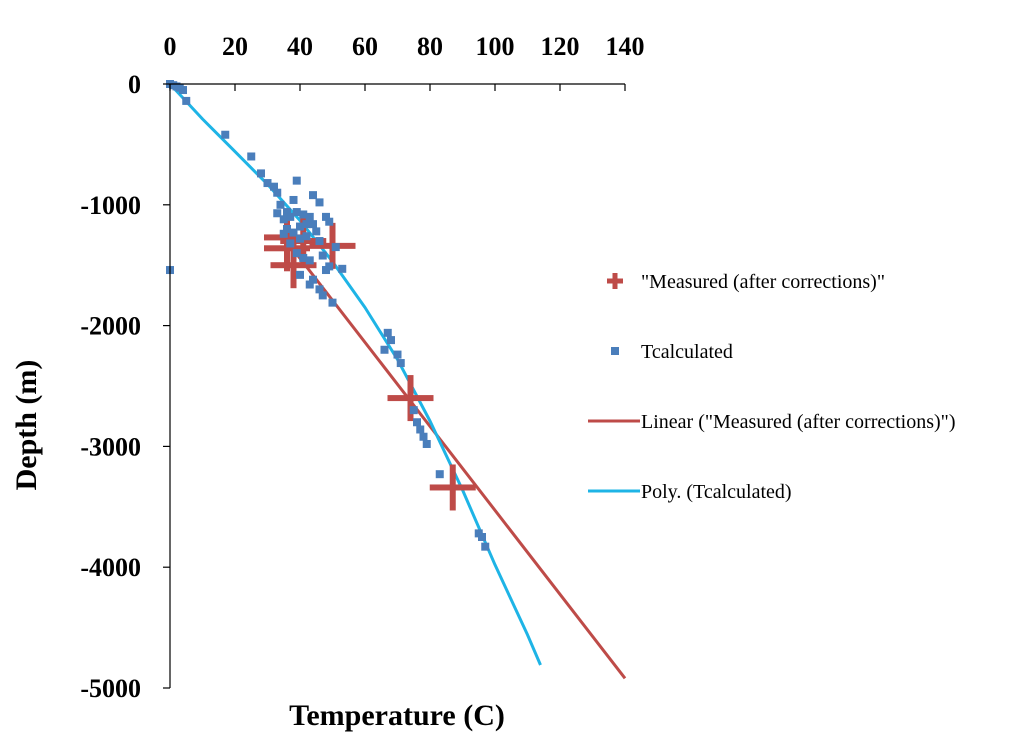  I want to click on legend-linear: Linear ("Measured (after corrections)"), so click(772, 422).